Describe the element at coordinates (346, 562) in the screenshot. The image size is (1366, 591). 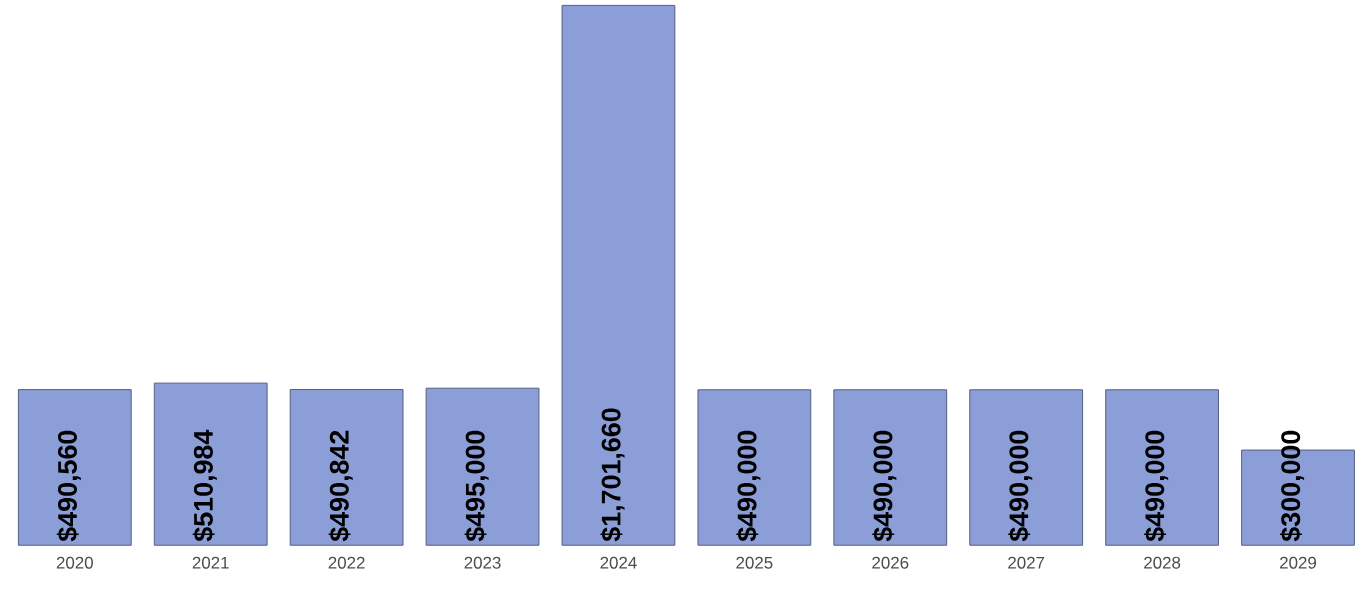
I see `x-tick-label: 2022` at that location.